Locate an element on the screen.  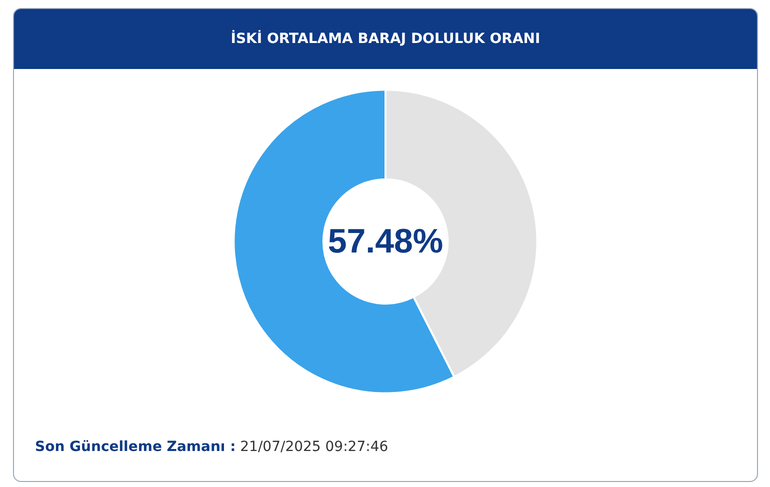
data-label: 57.48% is located at coordinates (386, 241).